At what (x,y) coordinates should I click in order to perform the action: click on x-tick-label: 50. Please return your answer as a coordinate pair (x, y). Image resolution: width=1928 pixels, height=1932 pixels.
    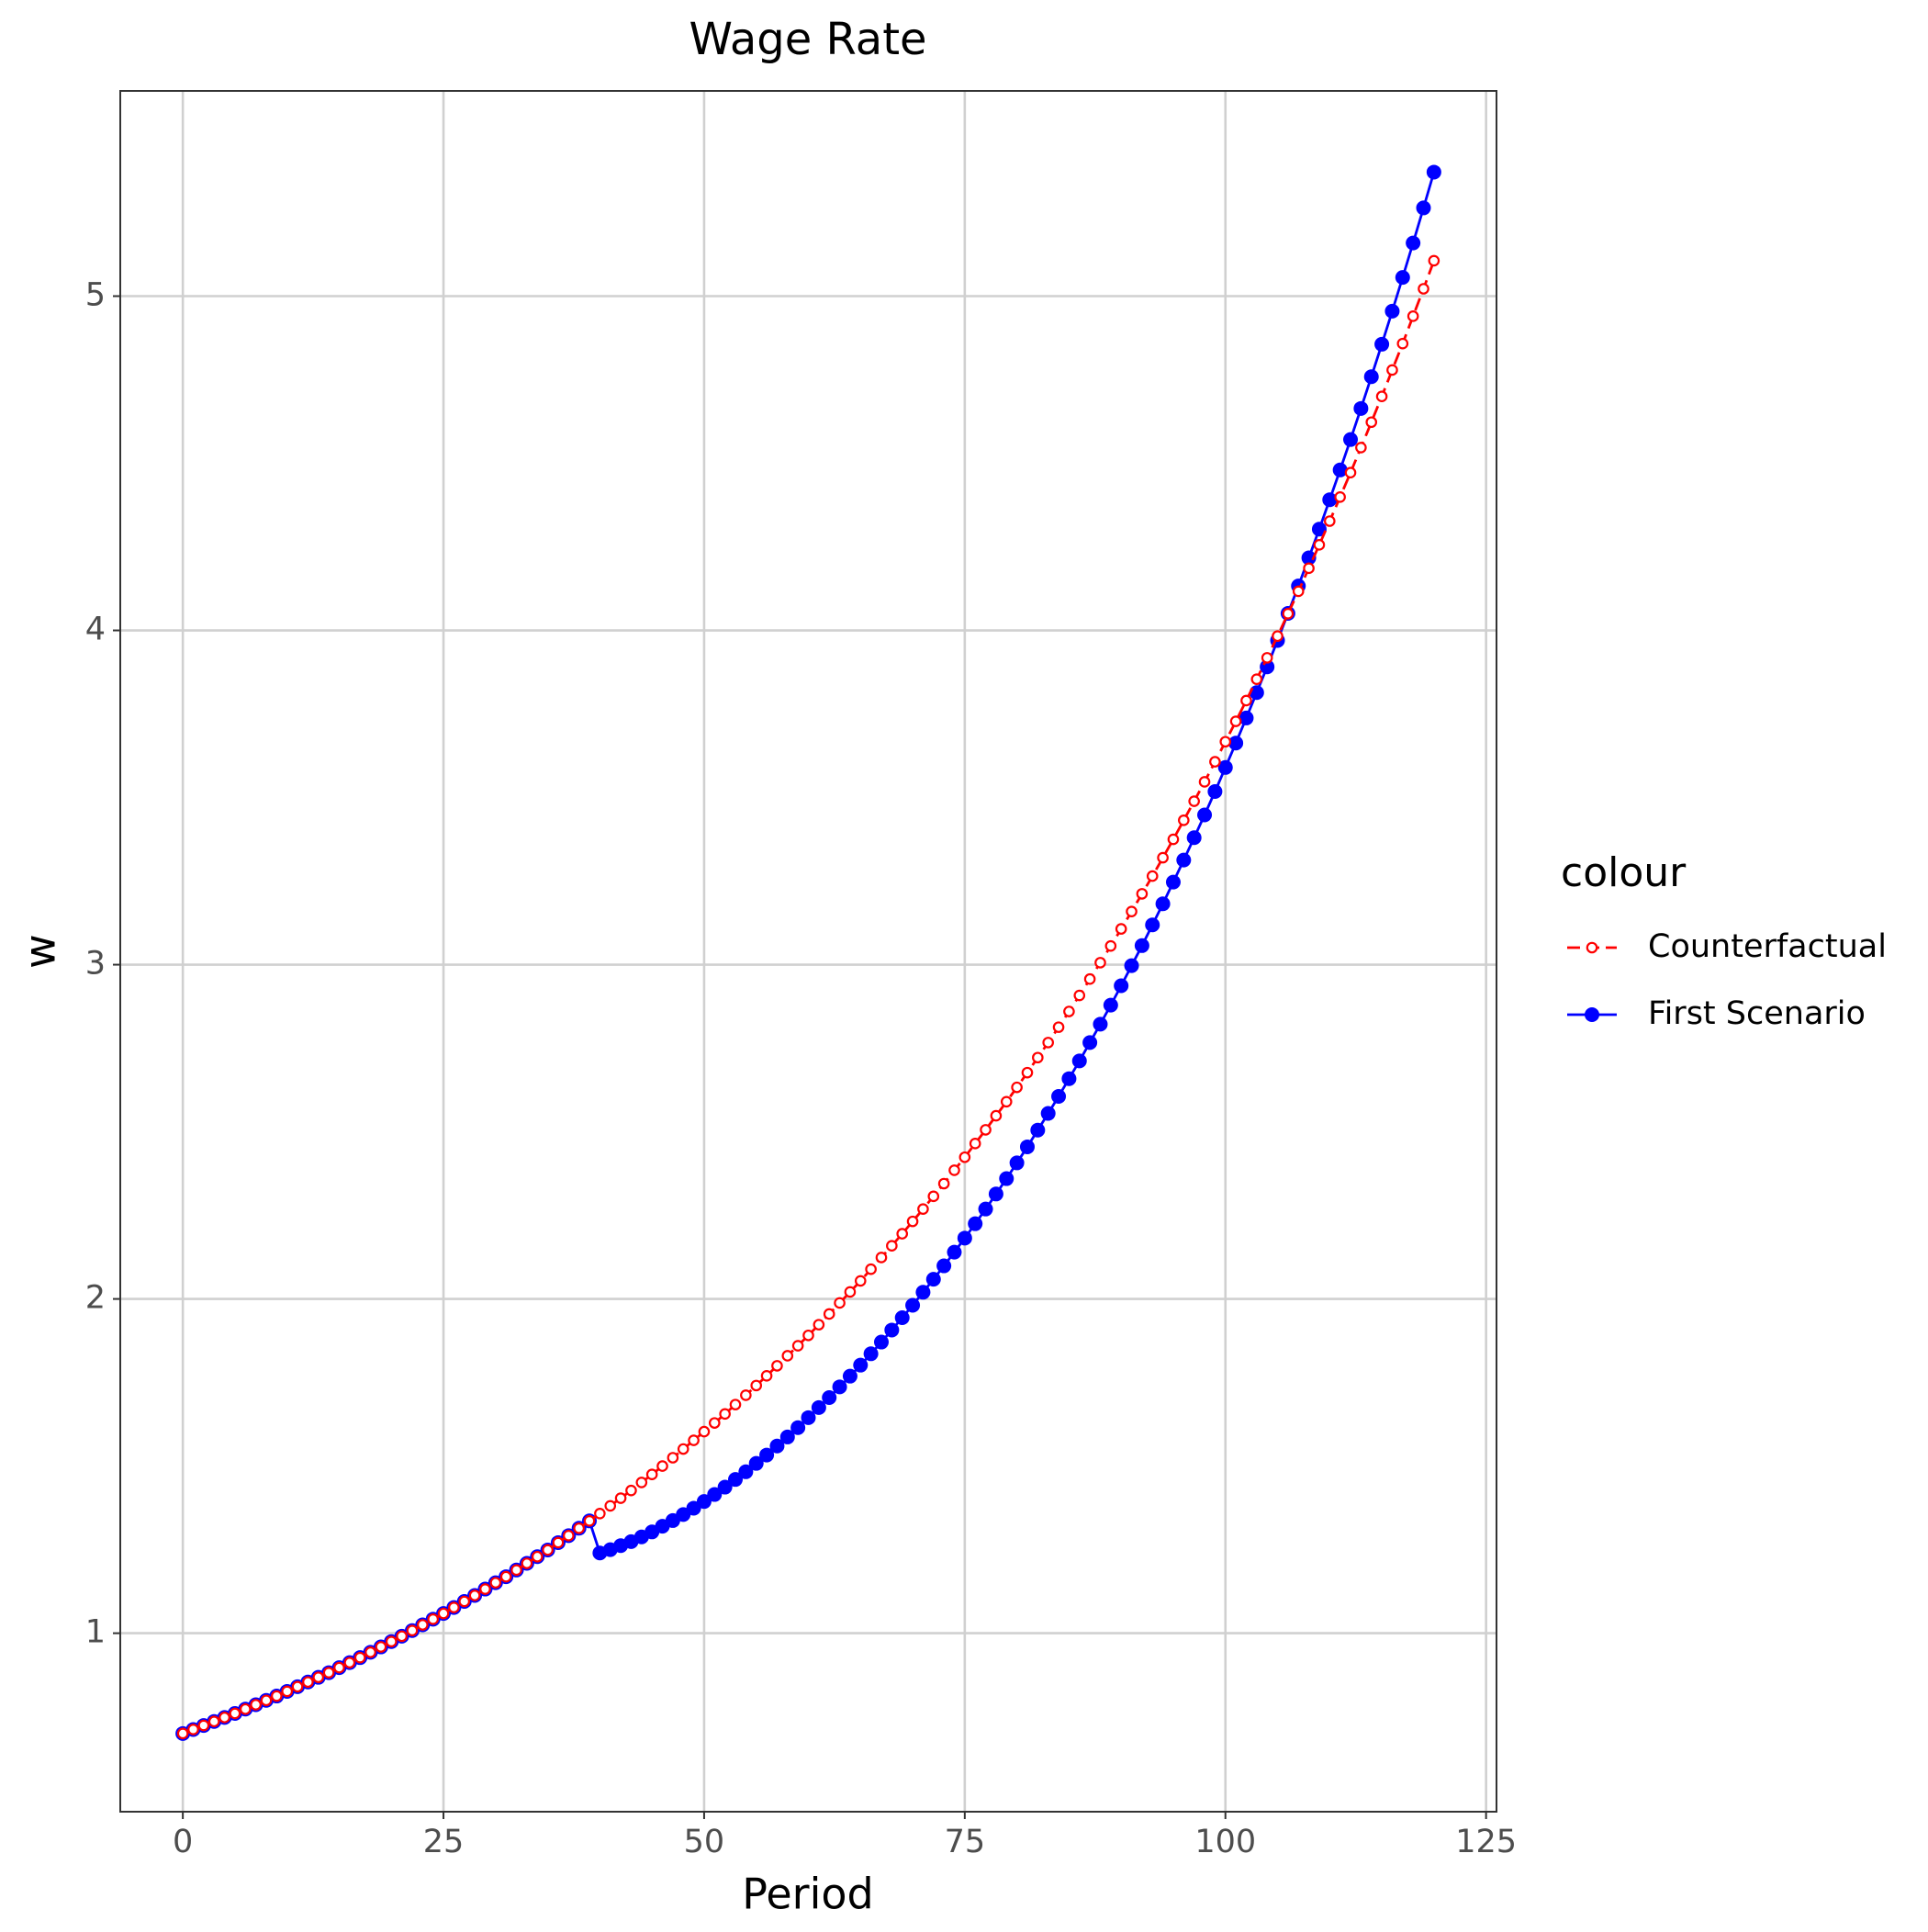
    Looking at the image, I should click on (704, 1842).